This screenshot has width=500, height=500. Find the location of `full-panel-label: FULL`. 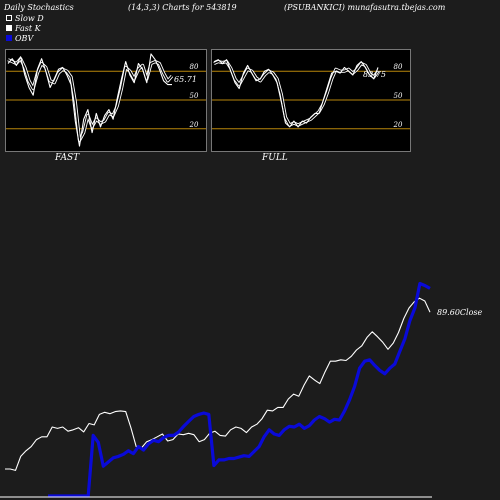

full-panel-label: FULL is located at coordinates (275, 158).